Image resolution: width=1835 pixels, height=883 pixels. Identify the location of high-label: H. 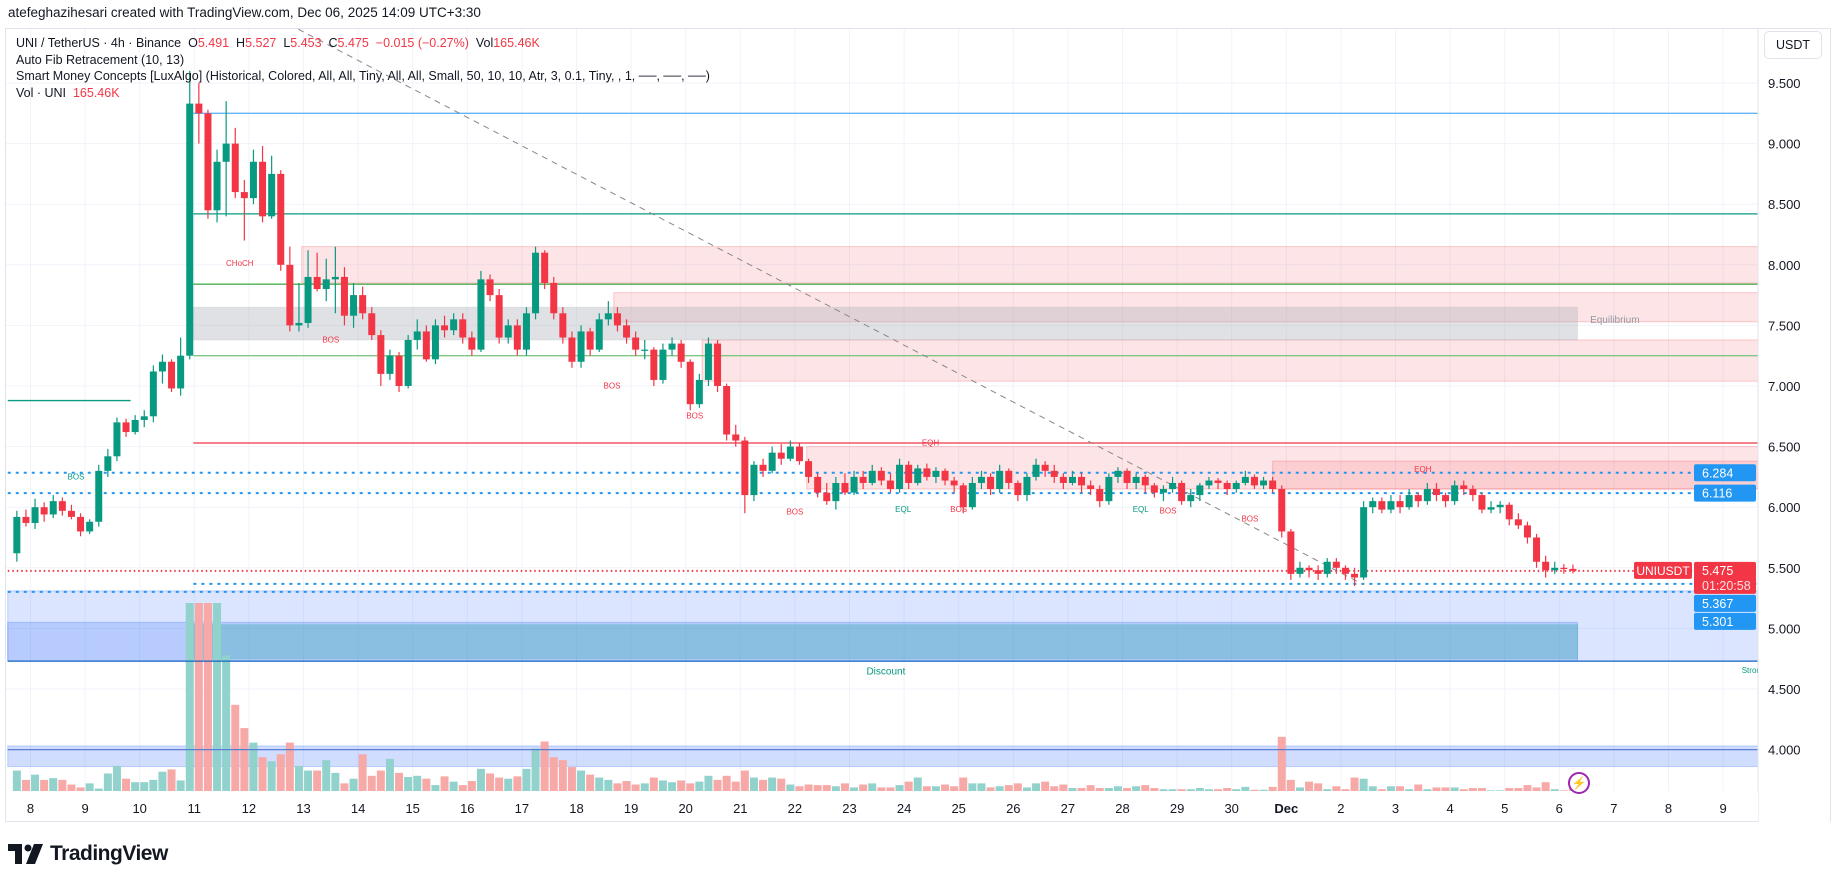
(241, 43).